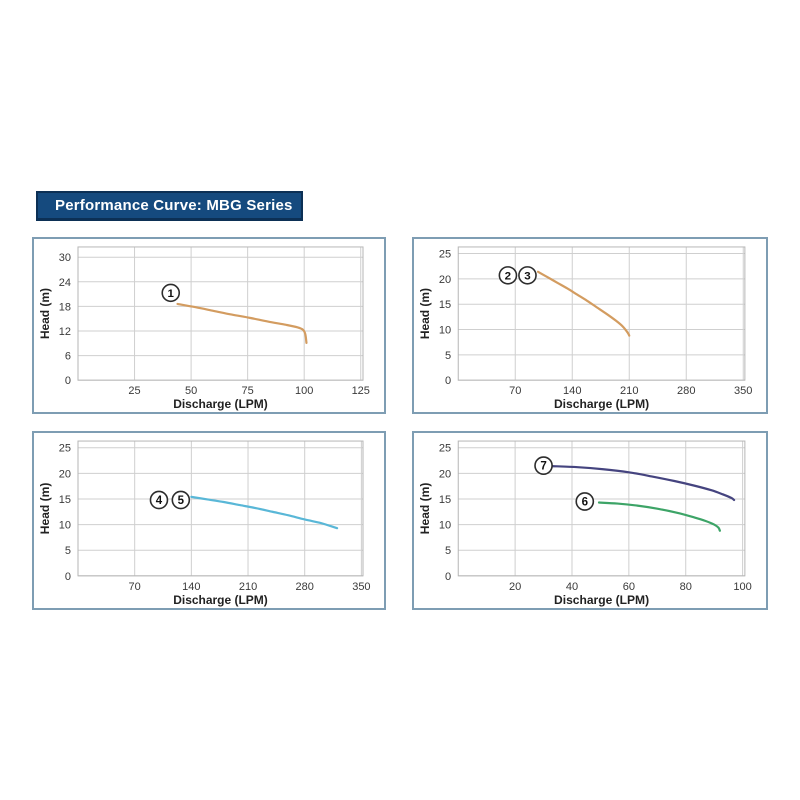  Describe the element at coordinates (65, 307) in the screenshot. I see `svg-text: 18` at that location.